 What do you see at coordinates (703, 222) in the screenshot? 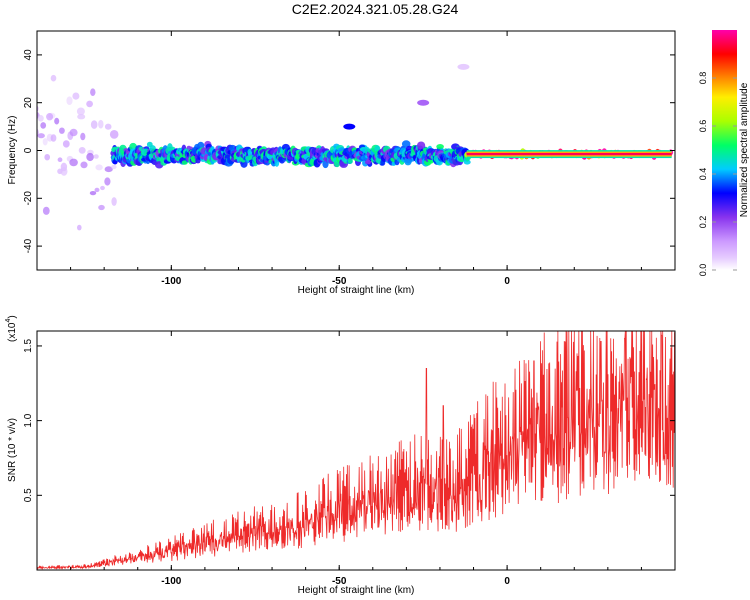
I see `colorbar-tick-label: 0.2` at bounding box center [703, 222].